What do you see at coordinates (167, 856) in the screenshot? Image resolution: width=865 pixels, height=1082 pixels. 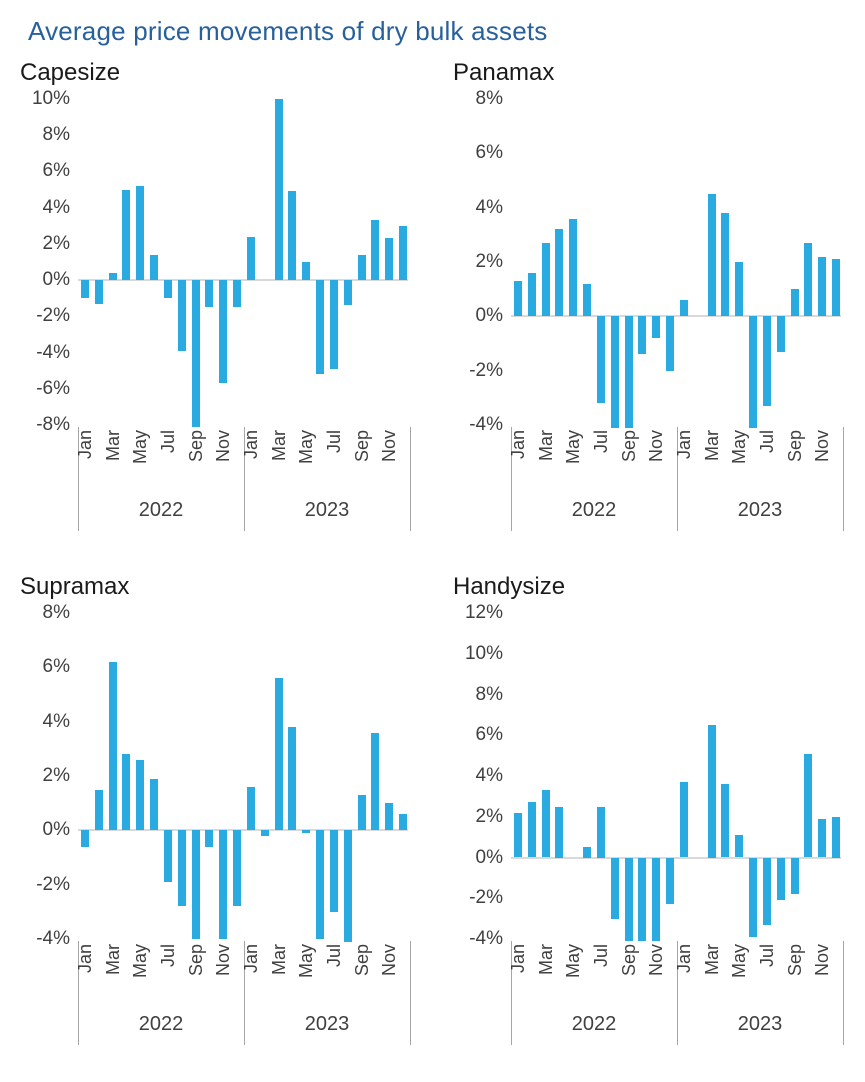 I see `bar-supramax-2022-jul` at bounding box center [167, 856].